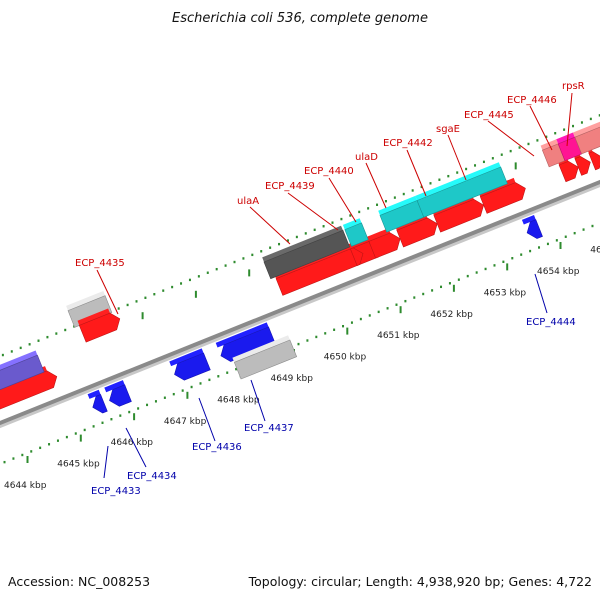 This screenshot has width=600, height=600. I want to click on forward-pink-gene, so click(587, 135).